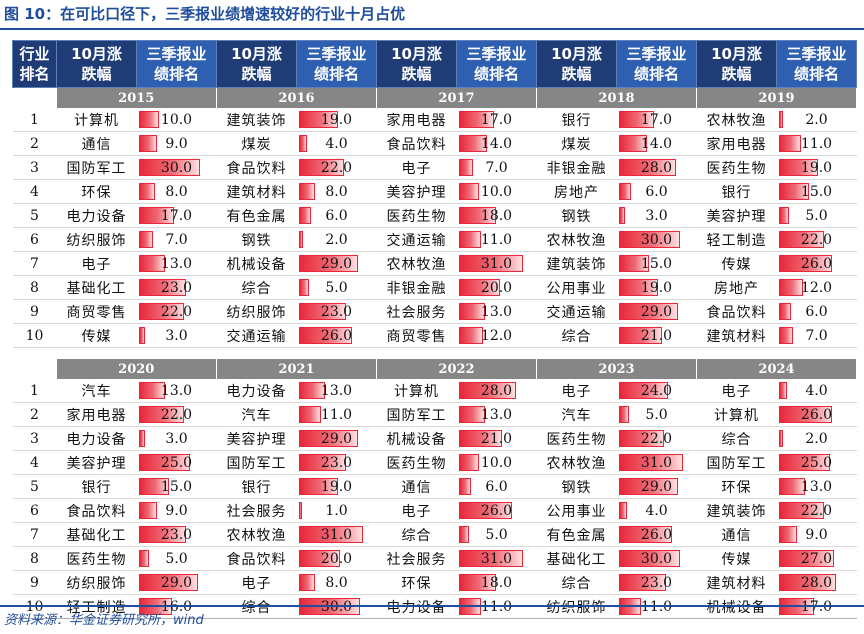 The image size is (864, 634). I want to click on industry-cell: 商贸零售, so click(416, 335).